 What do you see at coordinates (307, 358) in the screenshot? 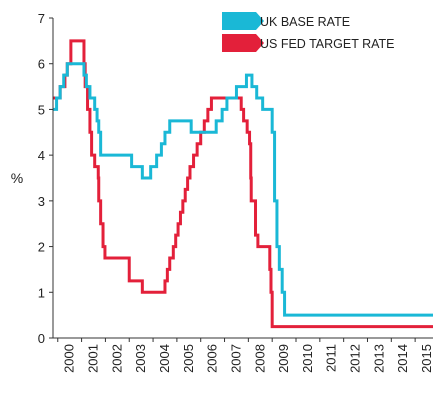
I see `x-tick-label: 2010` at bounding box center [307, 358].